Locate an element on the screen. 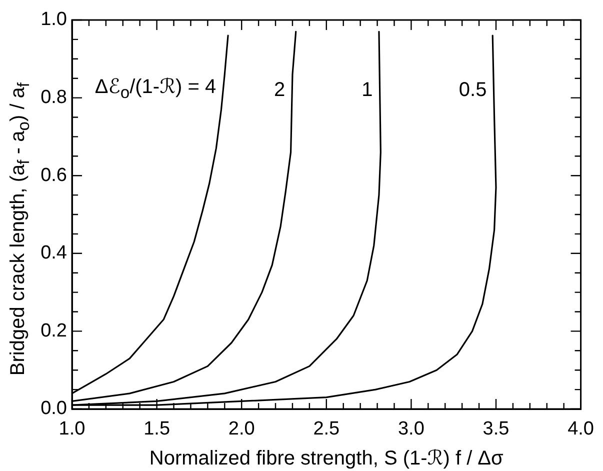 This screenshot has width=603, height=471. series-label: 2 is located at coordinates (280, 90).